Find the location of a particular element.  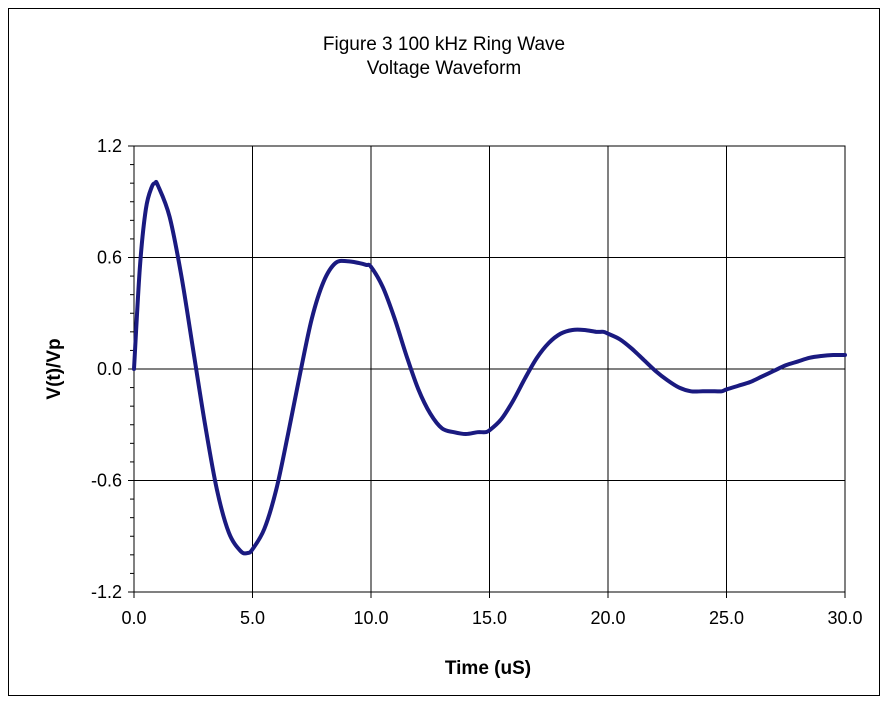

x-axis-title: Time (uS) is located at coordinates (488, 668).